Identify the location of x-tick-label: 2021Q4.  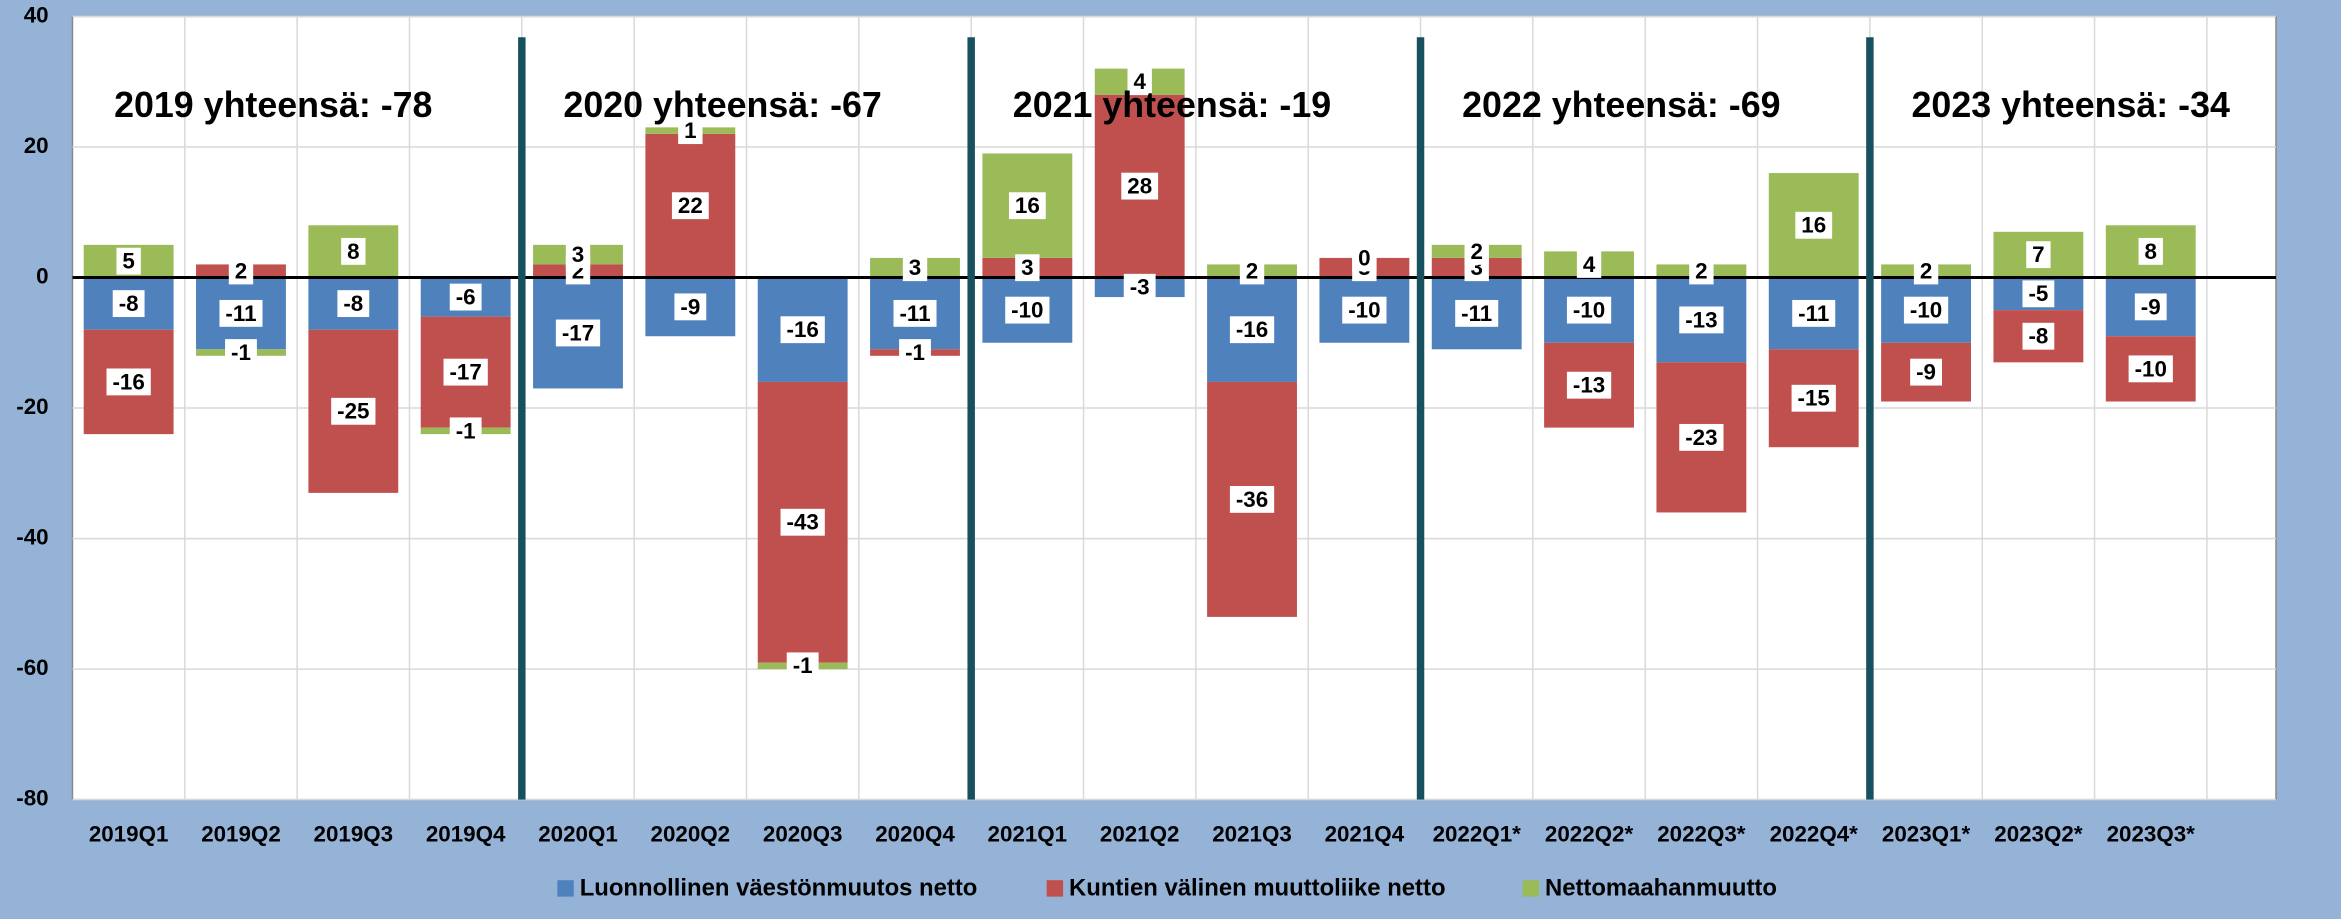
(1365, 833).